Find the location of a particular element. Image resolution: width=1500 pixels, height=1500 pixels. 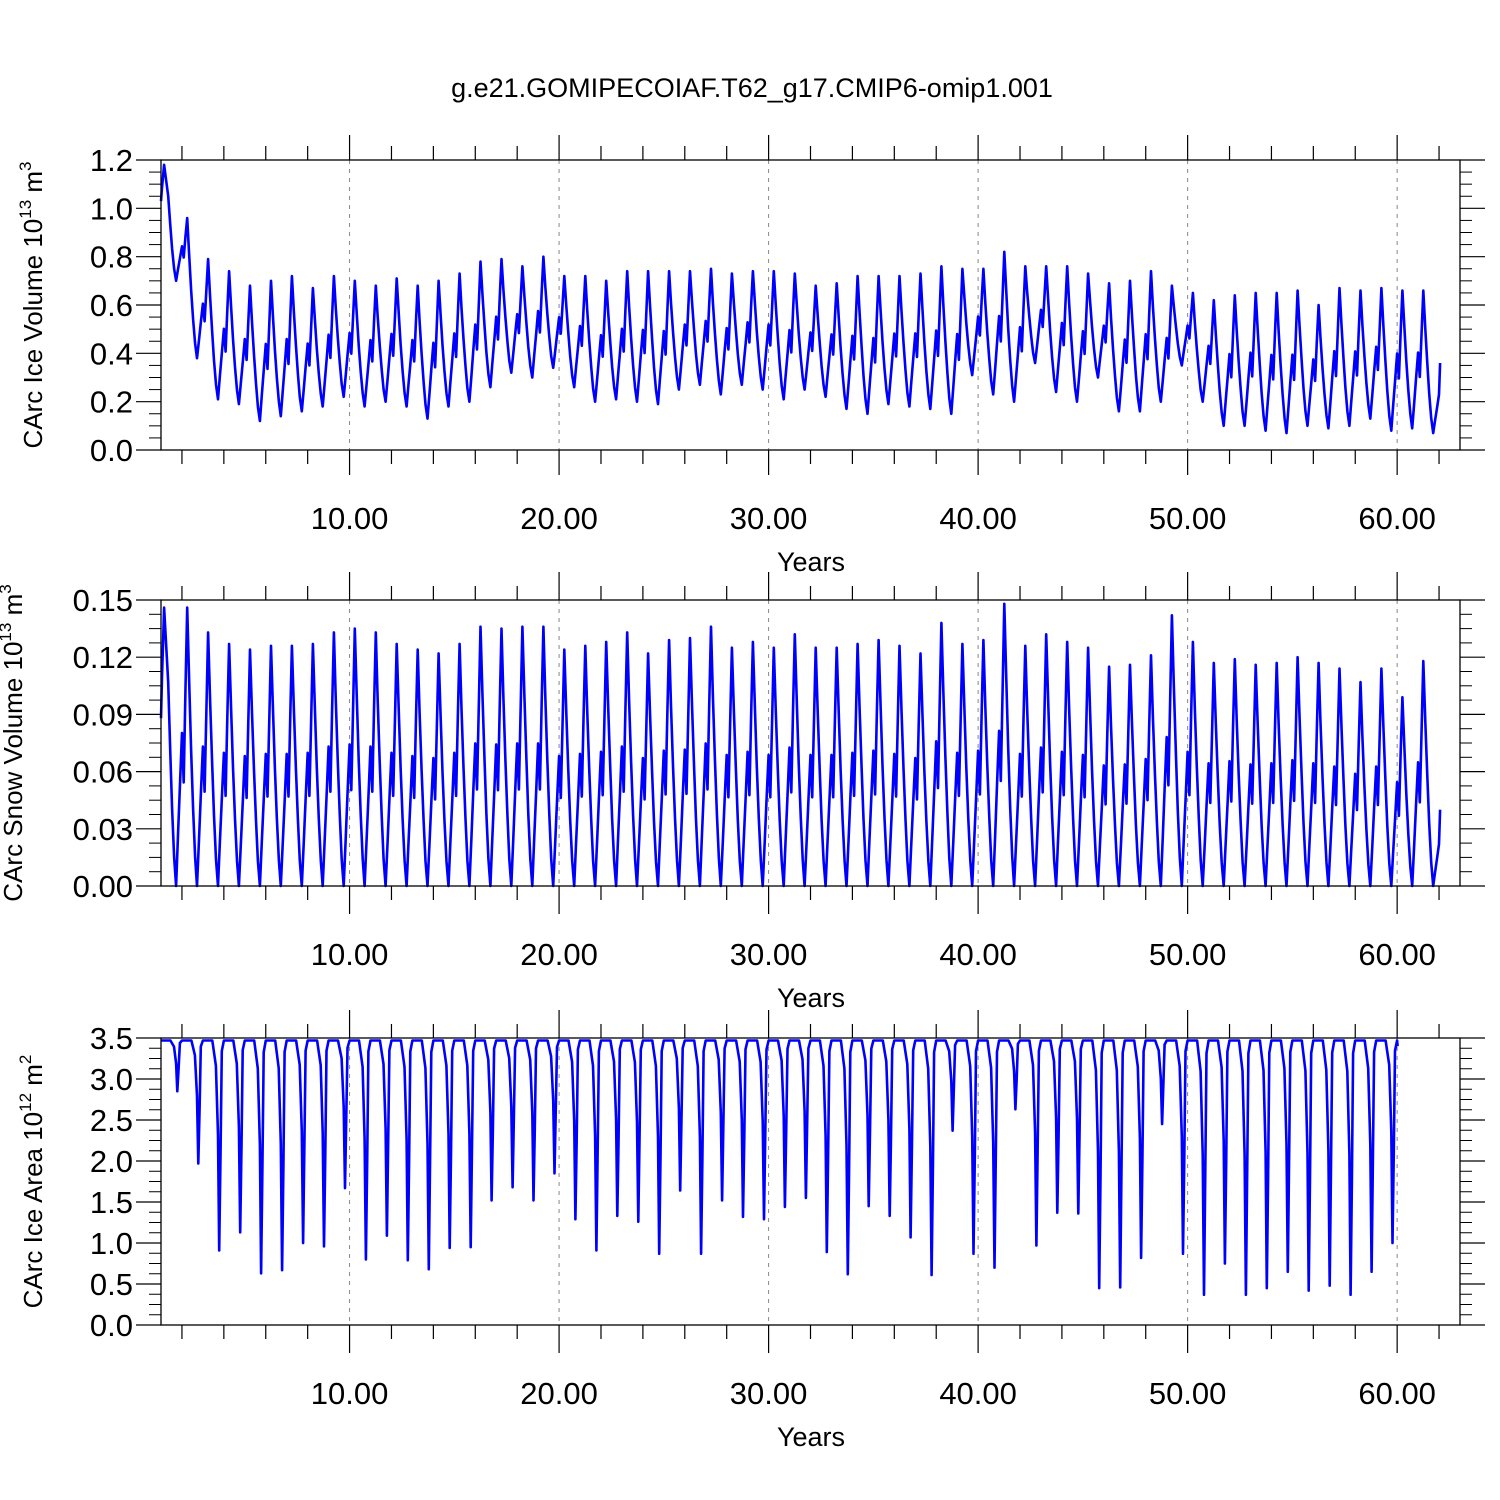

y-tick-label: 3.5 is located at coordinates (111, 1038).